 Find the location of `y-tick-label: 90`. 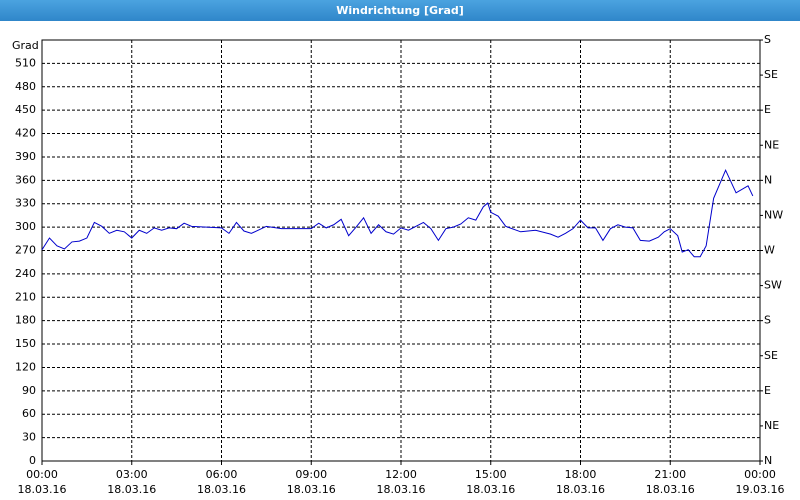

y-tick-label: 90 is located at coordinates (29, 390).